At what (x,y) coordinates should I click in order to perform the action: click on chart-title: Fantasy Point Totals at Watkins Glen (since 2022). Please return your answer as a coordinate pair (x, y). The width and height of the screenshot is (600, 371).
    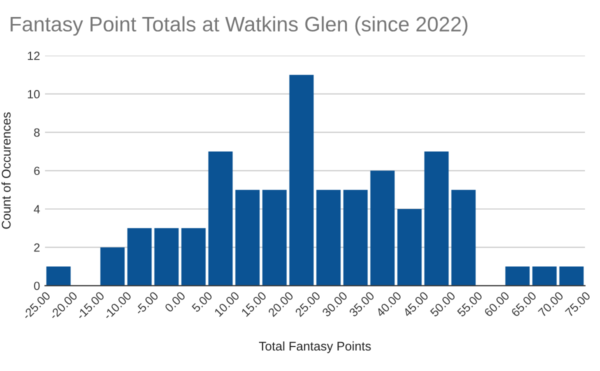
    Looking at the image, I should click on (239, 26).